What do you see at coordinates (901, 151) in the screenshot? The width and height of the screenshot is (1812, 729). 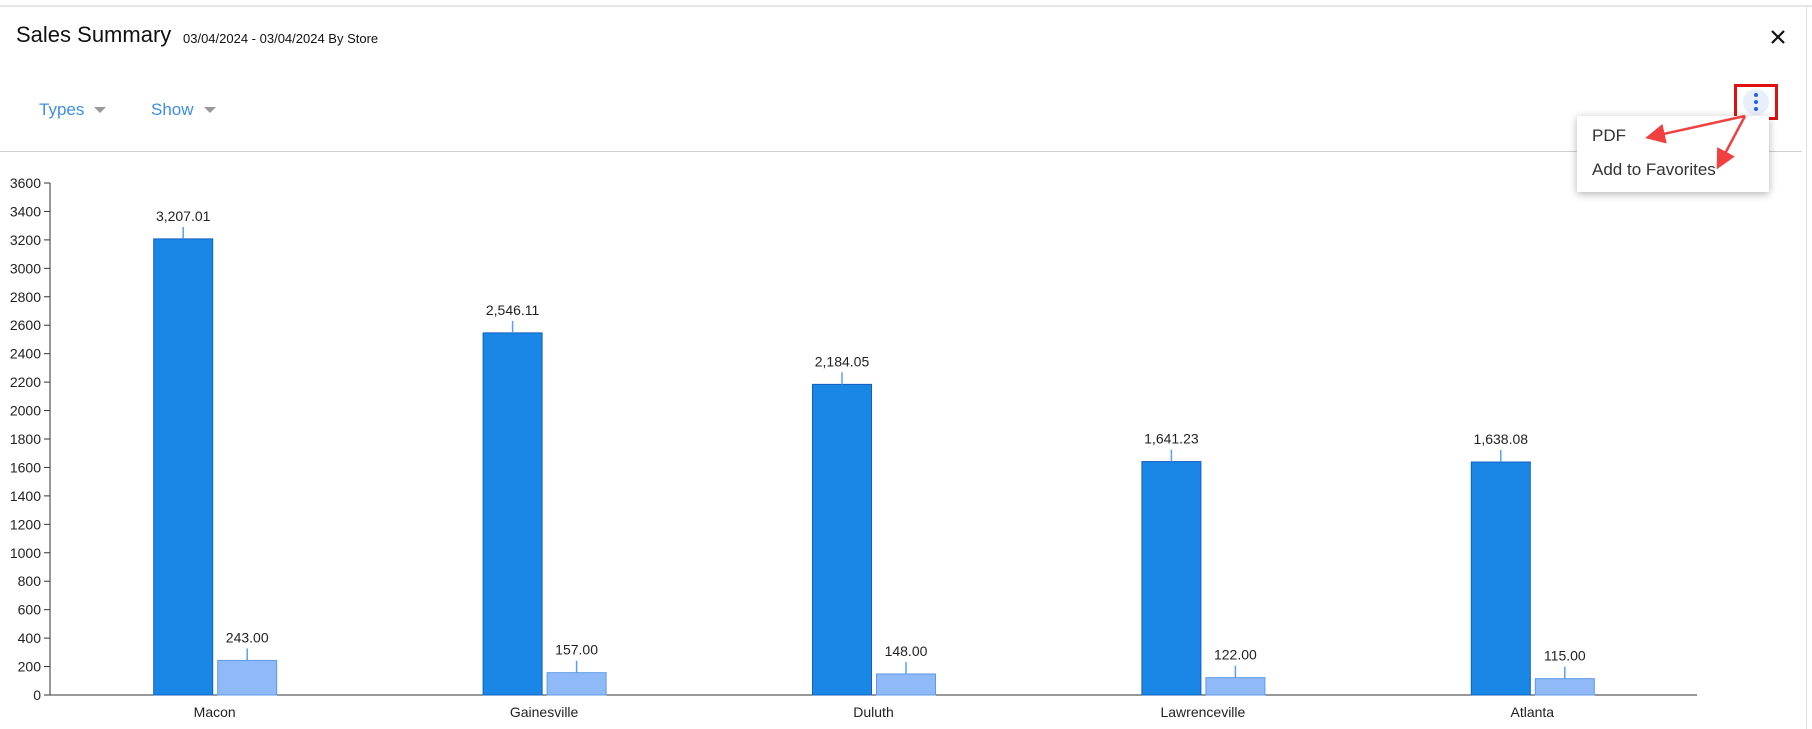 I see `toolbar-divider` at bounding box center [901, 151].